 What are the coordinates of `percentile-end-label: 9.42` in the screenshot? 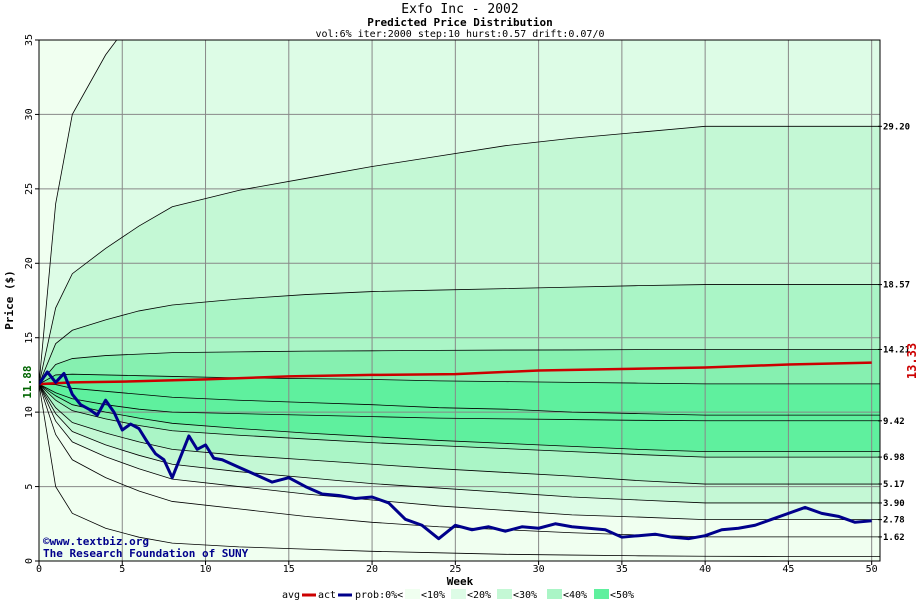 It's located at (894, 422).